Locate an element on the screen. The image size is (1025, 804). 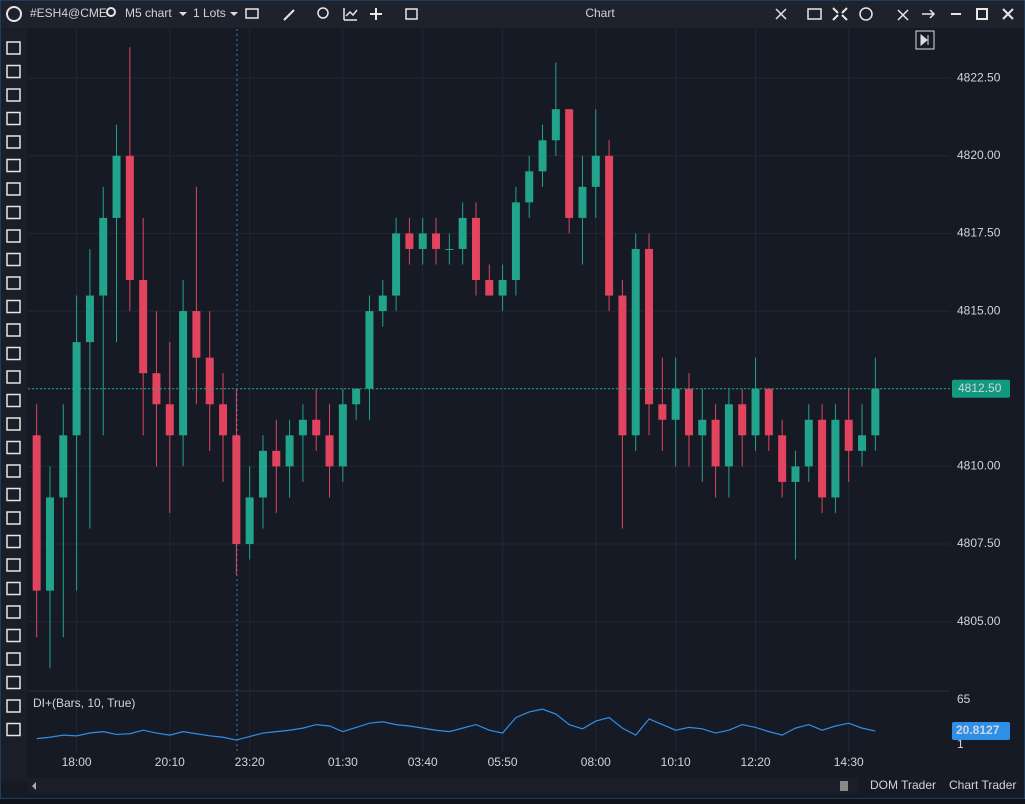
timeframe-selector: M5 chart is located at coordinates (148, 13).